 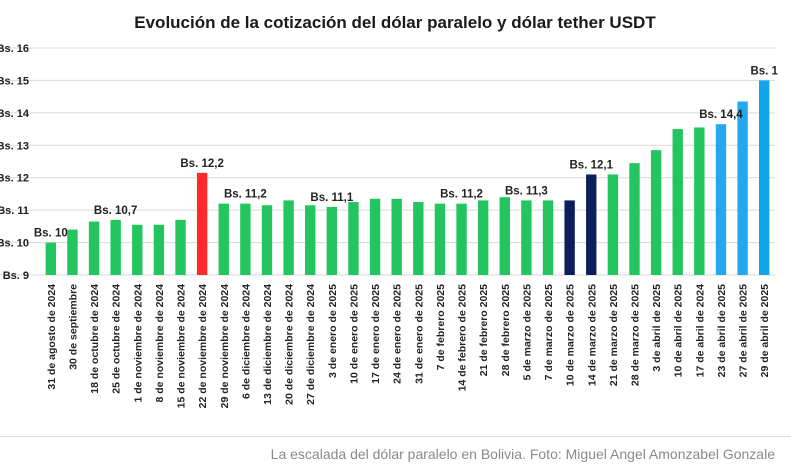 I want to click on y-tick-label: Bs. 11, so click(x=14, y=211).